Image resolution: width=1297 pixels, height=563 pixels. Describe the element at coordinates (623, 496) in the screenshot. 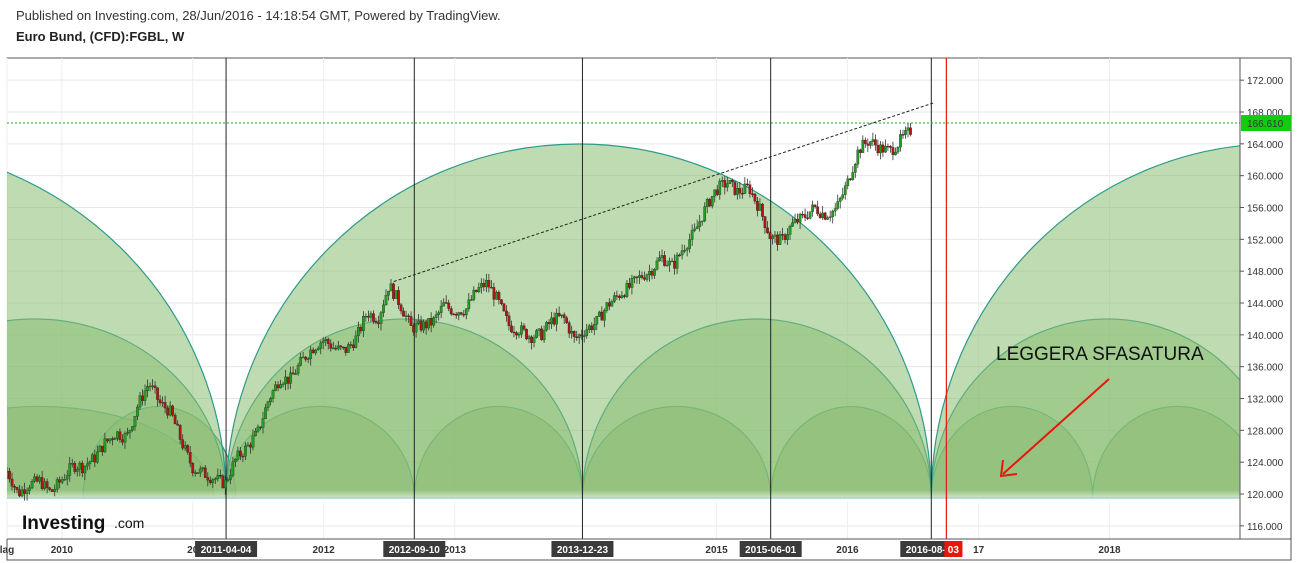

I see `bottom-fade` at that location.